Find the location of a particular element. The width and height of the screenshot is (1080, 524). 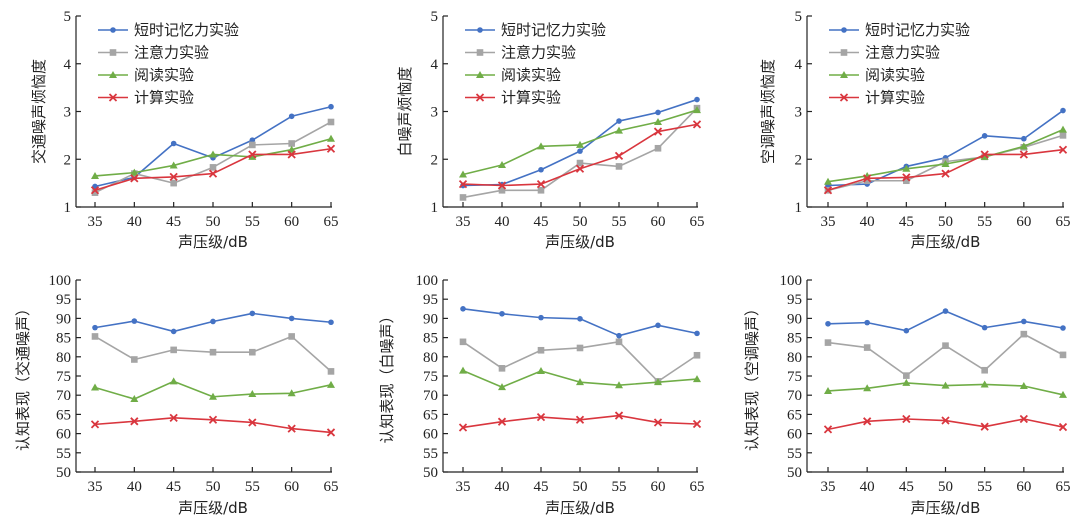

y-axis-title: 空调噪声烦恼度 is located at coordinates (768, 111).